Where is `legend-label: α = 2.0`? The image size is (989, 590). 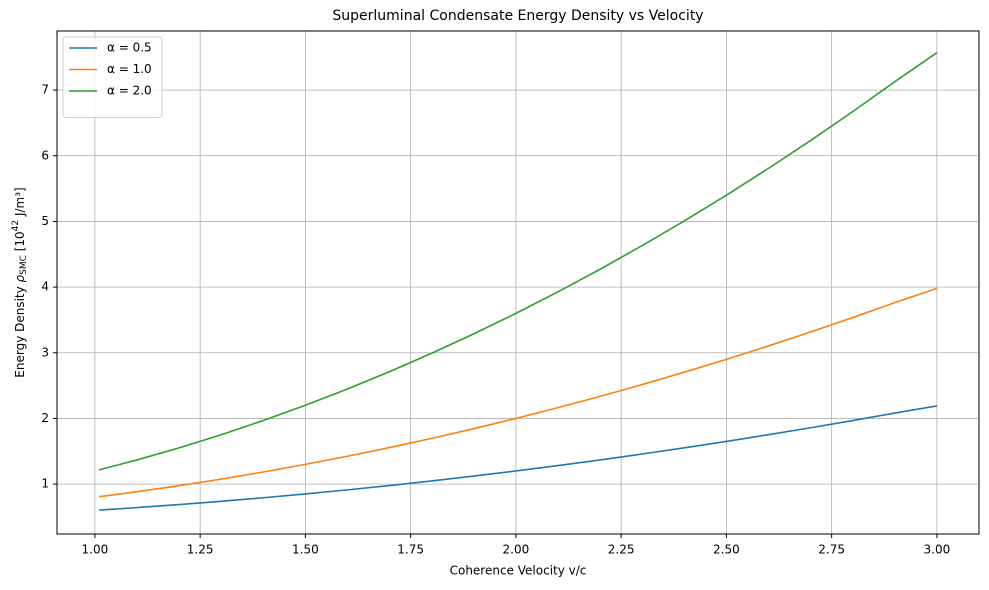
legend-label: α = 2.0 is located at coordinates (129, 91).